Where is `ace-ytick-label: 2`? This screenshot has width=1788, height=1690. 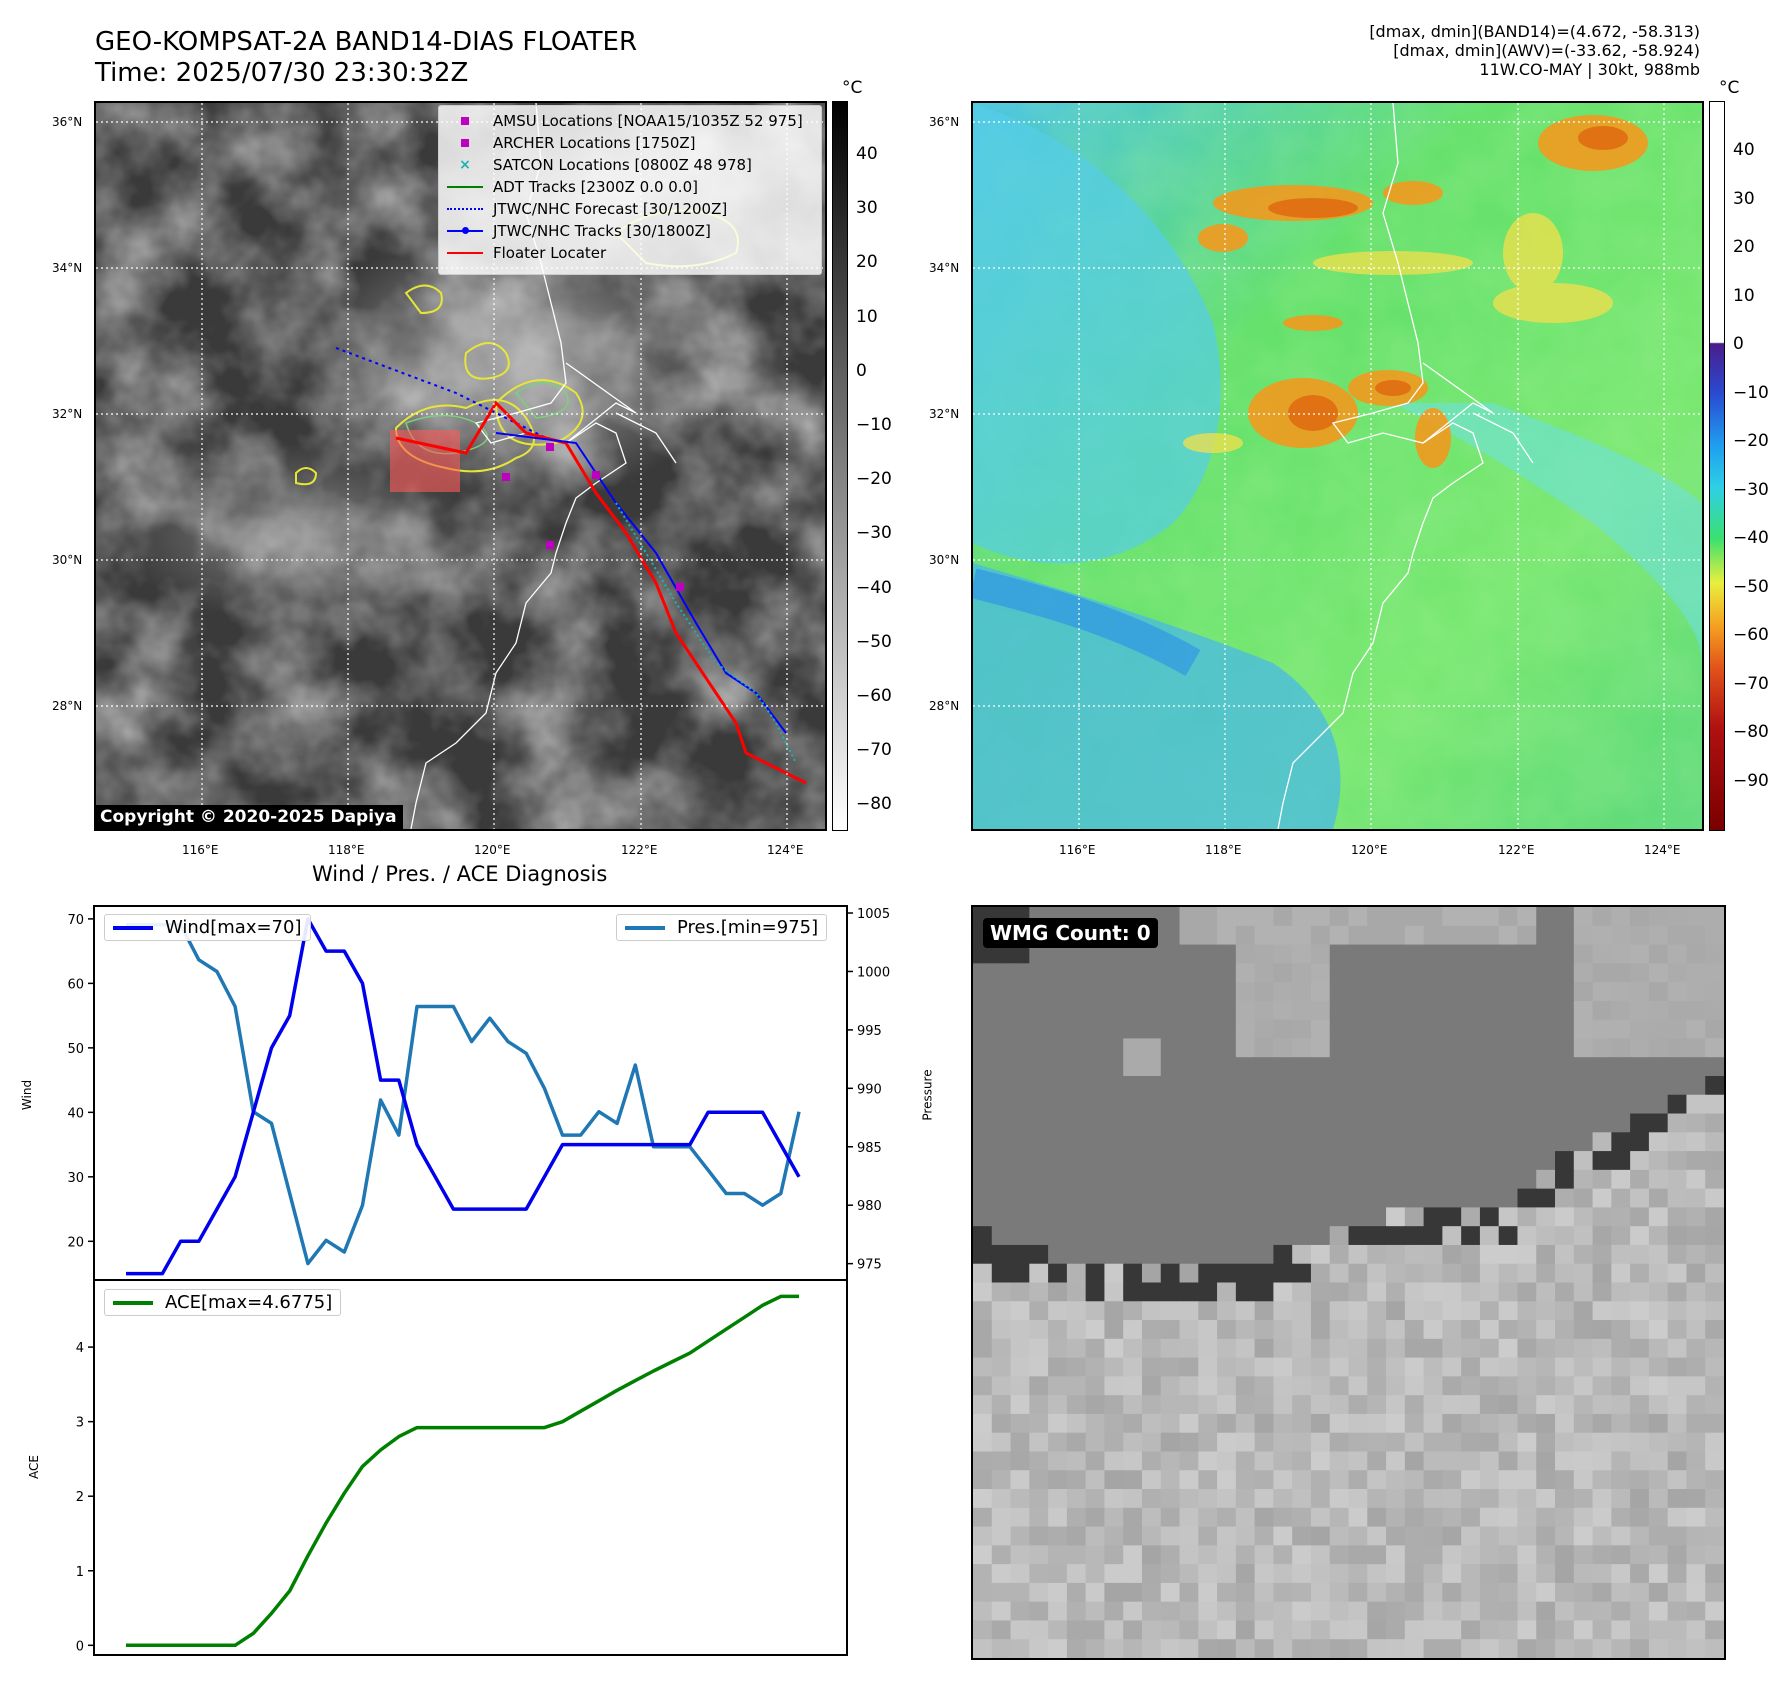
ace-ytick-label: 2 is located at coordinates (80, 1497).